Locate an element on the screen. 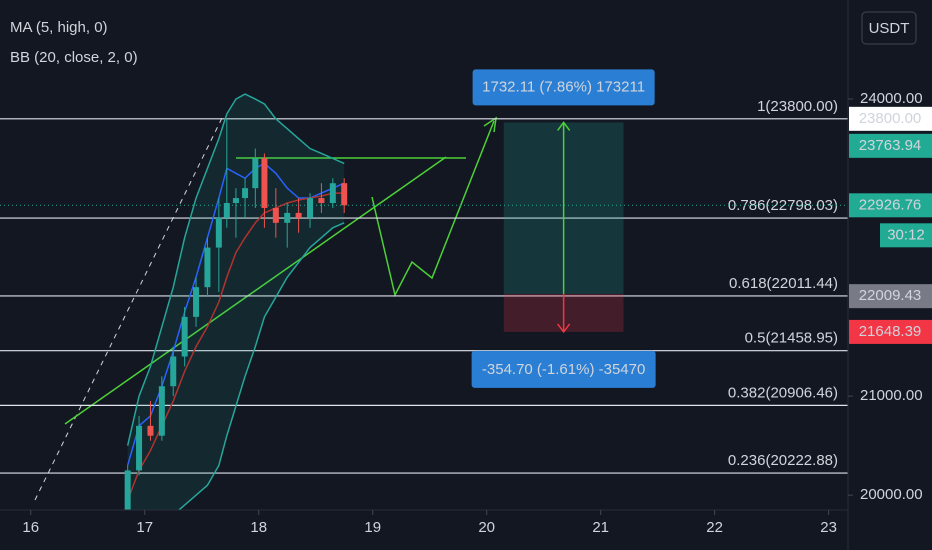 The width and height of the screenshot is (932, 550). loss-label-box is located at coordinates (563, 369).